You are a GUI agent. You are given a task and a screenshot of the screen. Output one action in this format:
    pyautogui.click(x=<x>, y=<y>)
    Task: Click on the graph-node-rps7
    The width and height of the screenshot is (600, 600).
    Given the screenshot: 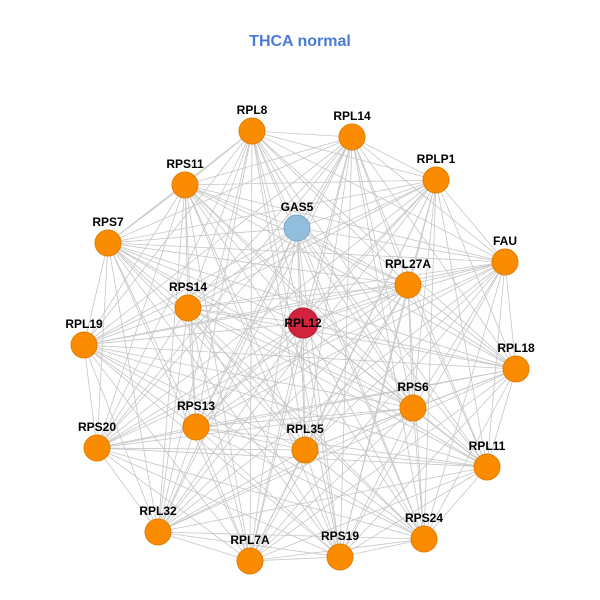 What is the action you would take?
    pyautogui.click(x=108, y=243)
    